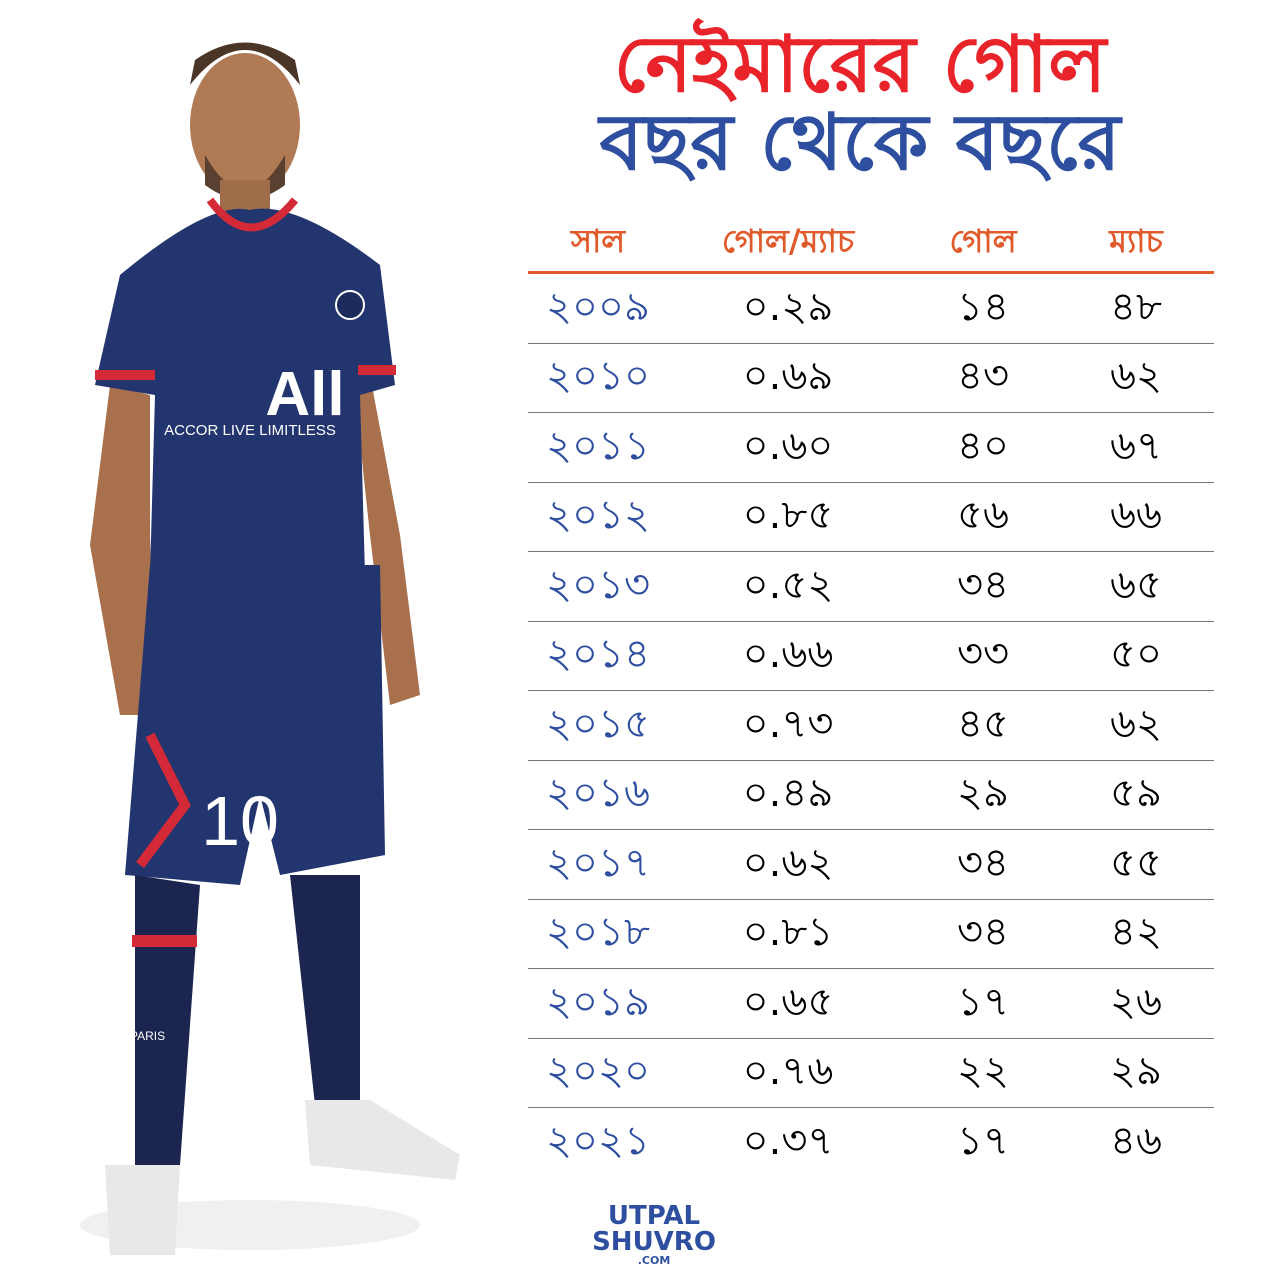  What do you see at coordinates (598, 1001) in the screenshot?
I see `cell-year: ২০১৯` at bounding box center [598, 1001].